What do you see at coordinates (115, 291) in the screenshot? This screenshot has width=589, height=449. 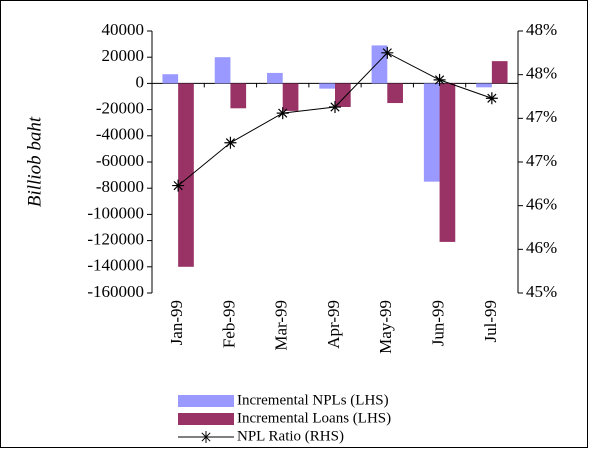 I see `y-tick-label: -160000` at bounding box center [115, 291].